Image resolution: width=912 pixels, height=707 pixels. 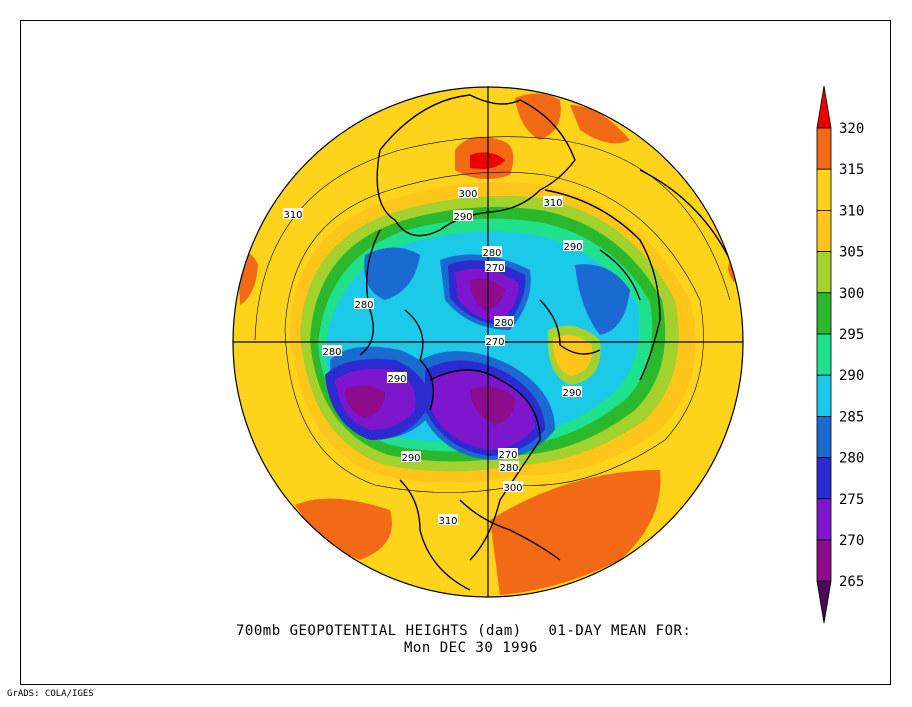 What do you see at coordinates (851, 500) in the screenshot?
I see `colorbar-tick-label: 275` at bounding box center [851, 500].